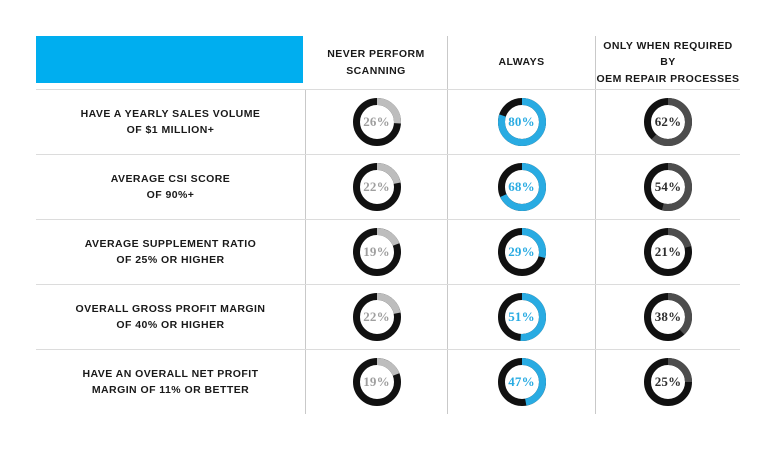 The height and width of the screenshot is (450, 777). Describe the element at coordinates (376, 70) in the screenshot. I see `column-header-text: SCANNING` at that location.